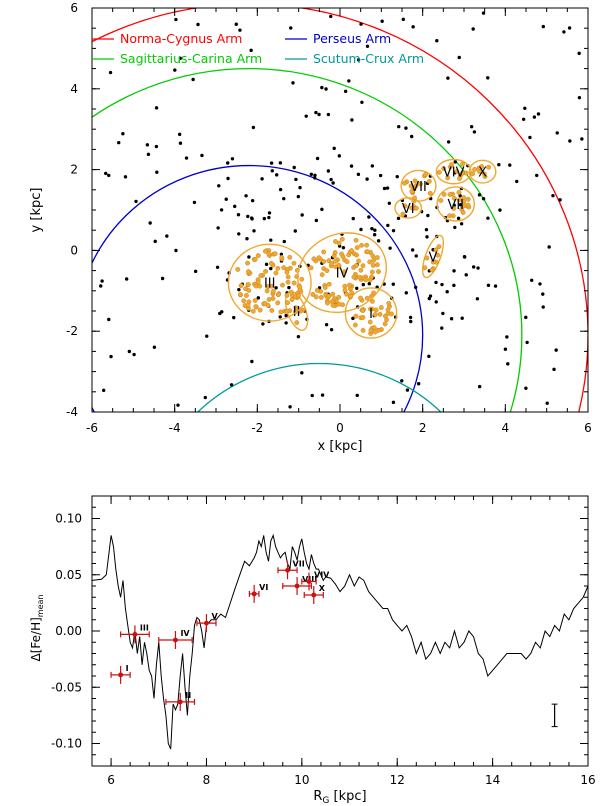 The width and height of the screenshot is (600, 806). What do you see at coordinates (181, 38) in the screenshot?
I see `legend-label-0: Norma-Cygnus Arm` at bounding box center [181, 38].